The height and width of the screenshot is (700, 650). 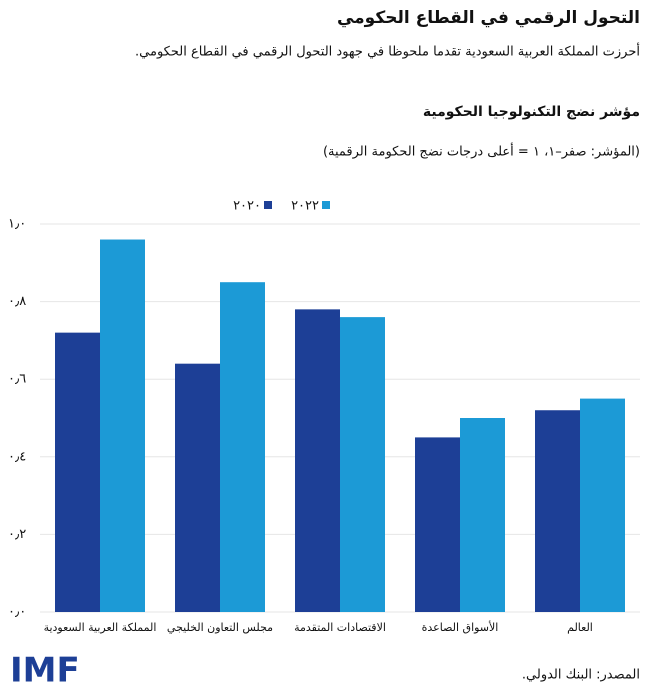 I want to click on x-tick-label: مجلس التعاون الخليجي, so click(x=220, y=627).